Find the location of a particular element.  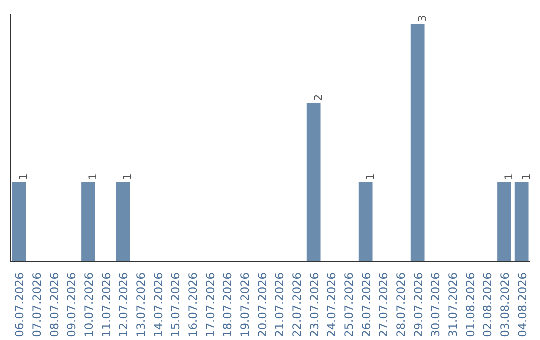

x-tick-label: 11.07.2026 is located at coordinates (106, 305).